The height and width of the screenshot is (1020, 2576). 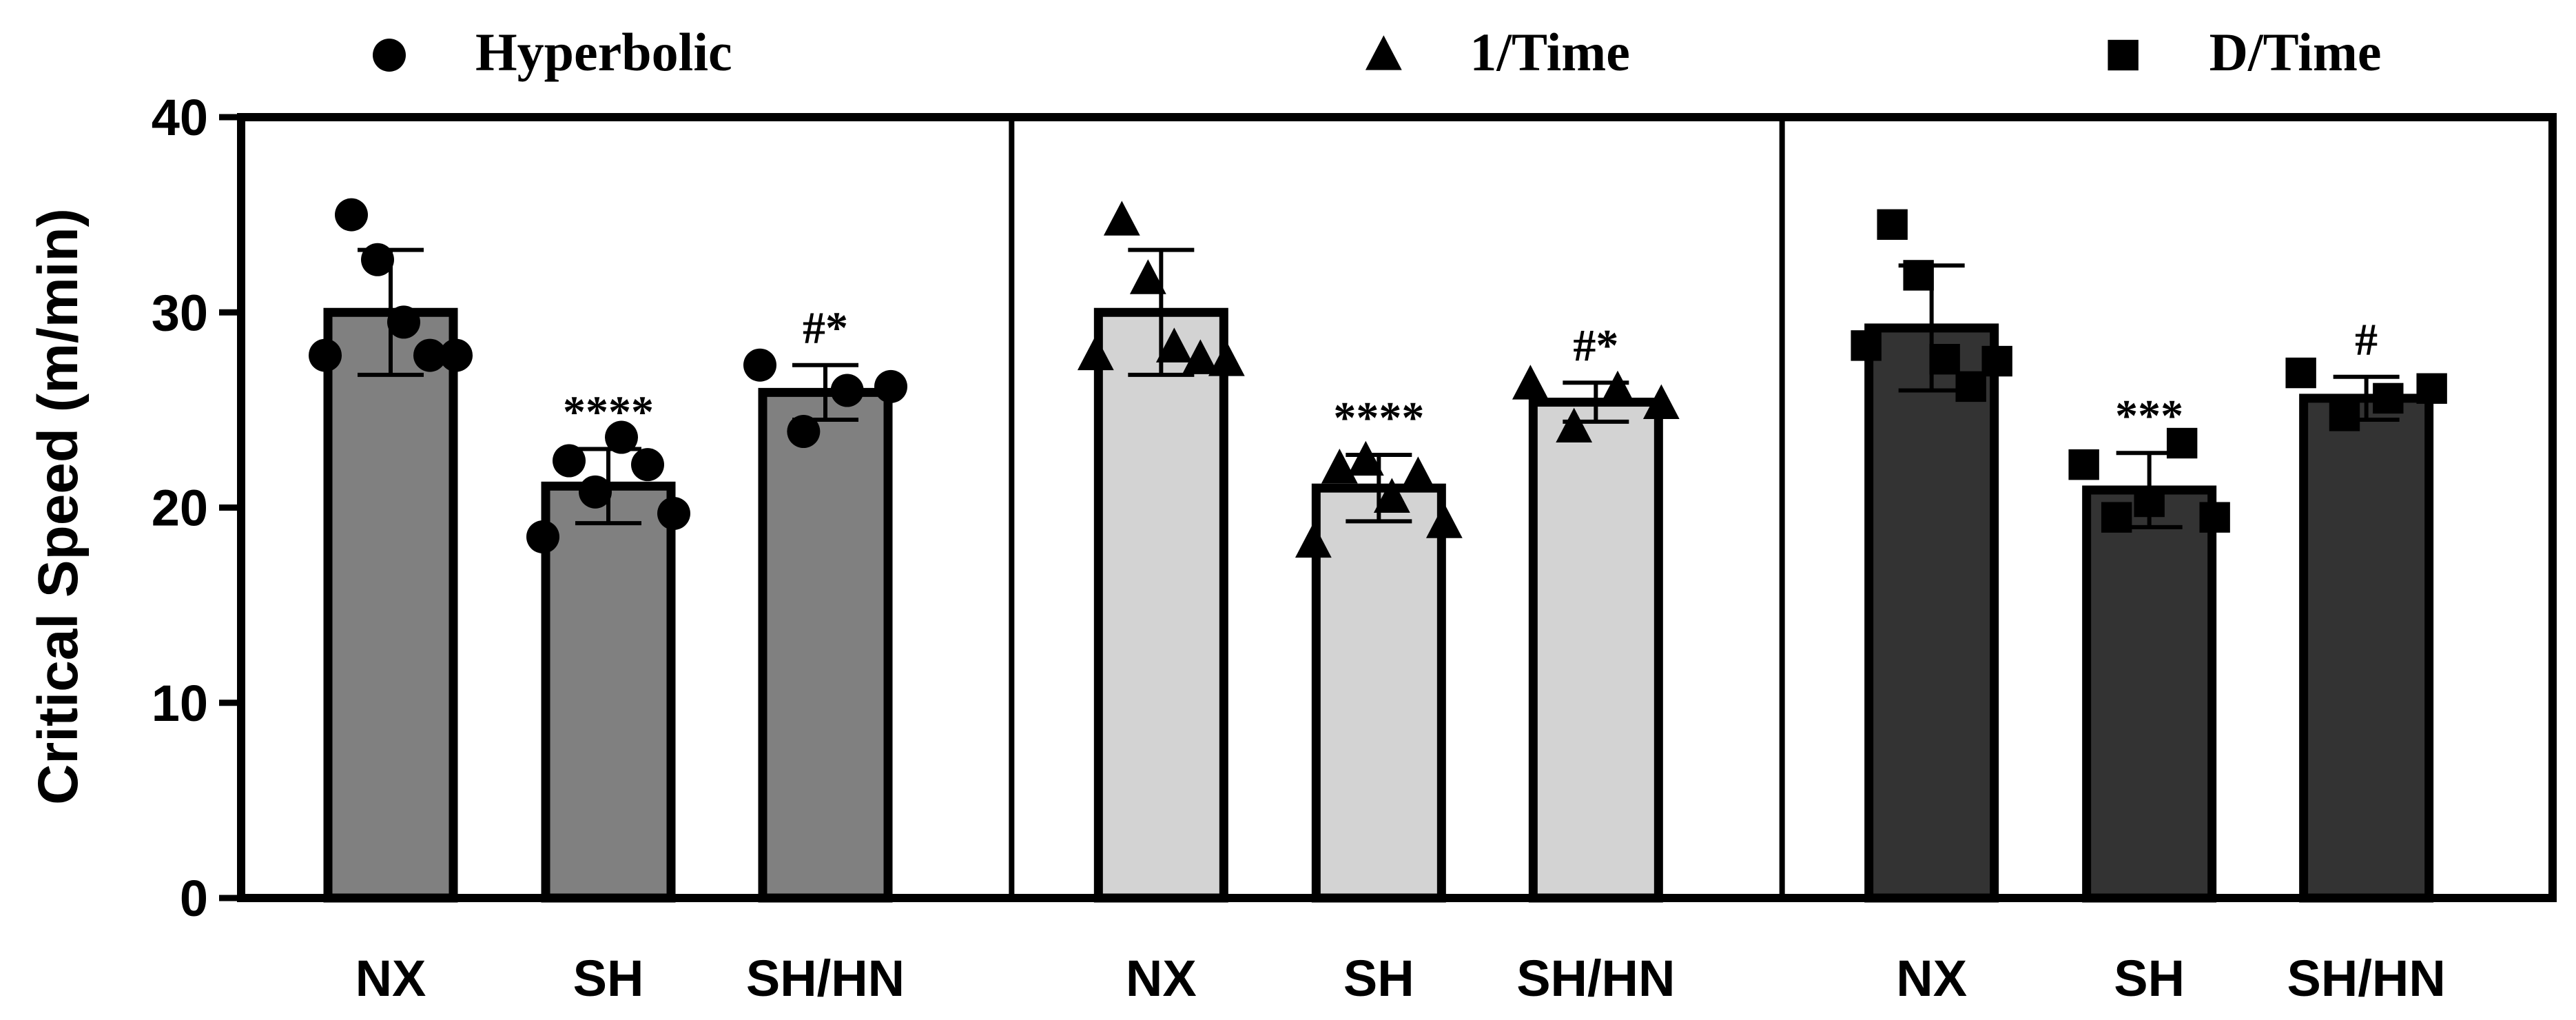 I want to click on y-tick-label: 40, so click(x=180, y=117).